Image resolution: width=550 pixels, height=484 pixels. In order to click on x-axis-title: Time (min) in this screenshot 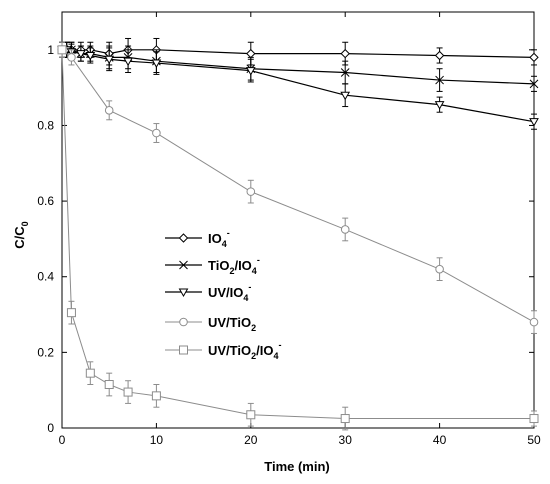, I will do `click(297, 466)`.